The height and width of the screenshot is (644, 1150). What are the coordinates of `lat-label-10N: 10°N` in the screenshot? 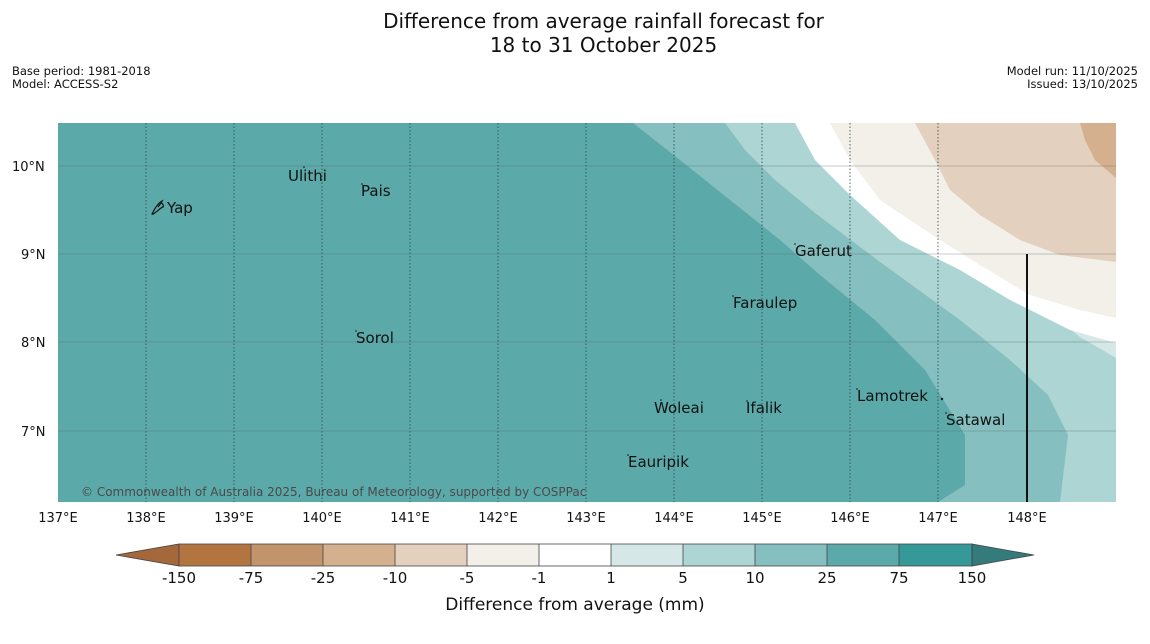 It's located at (28, 167).